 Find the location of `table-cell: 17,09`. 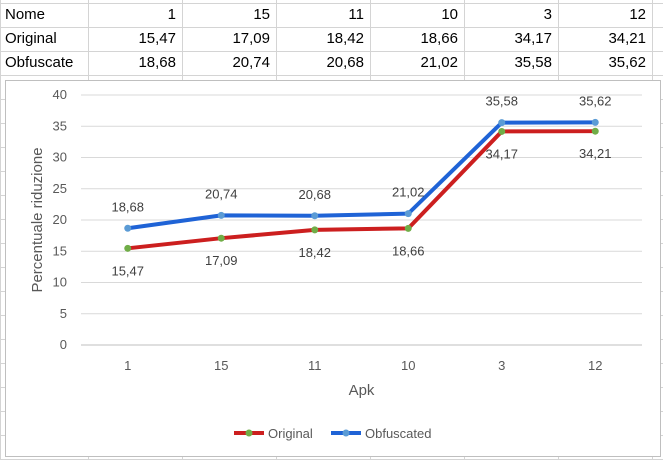

table-cell: 17,09 is located at coordinates (251, 38).